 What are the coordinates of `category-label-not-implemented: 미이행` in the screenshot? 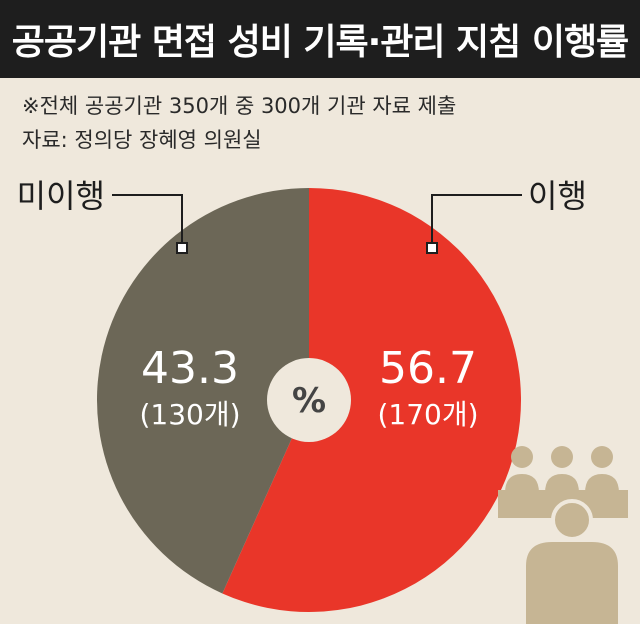 It's located at (61, 196).